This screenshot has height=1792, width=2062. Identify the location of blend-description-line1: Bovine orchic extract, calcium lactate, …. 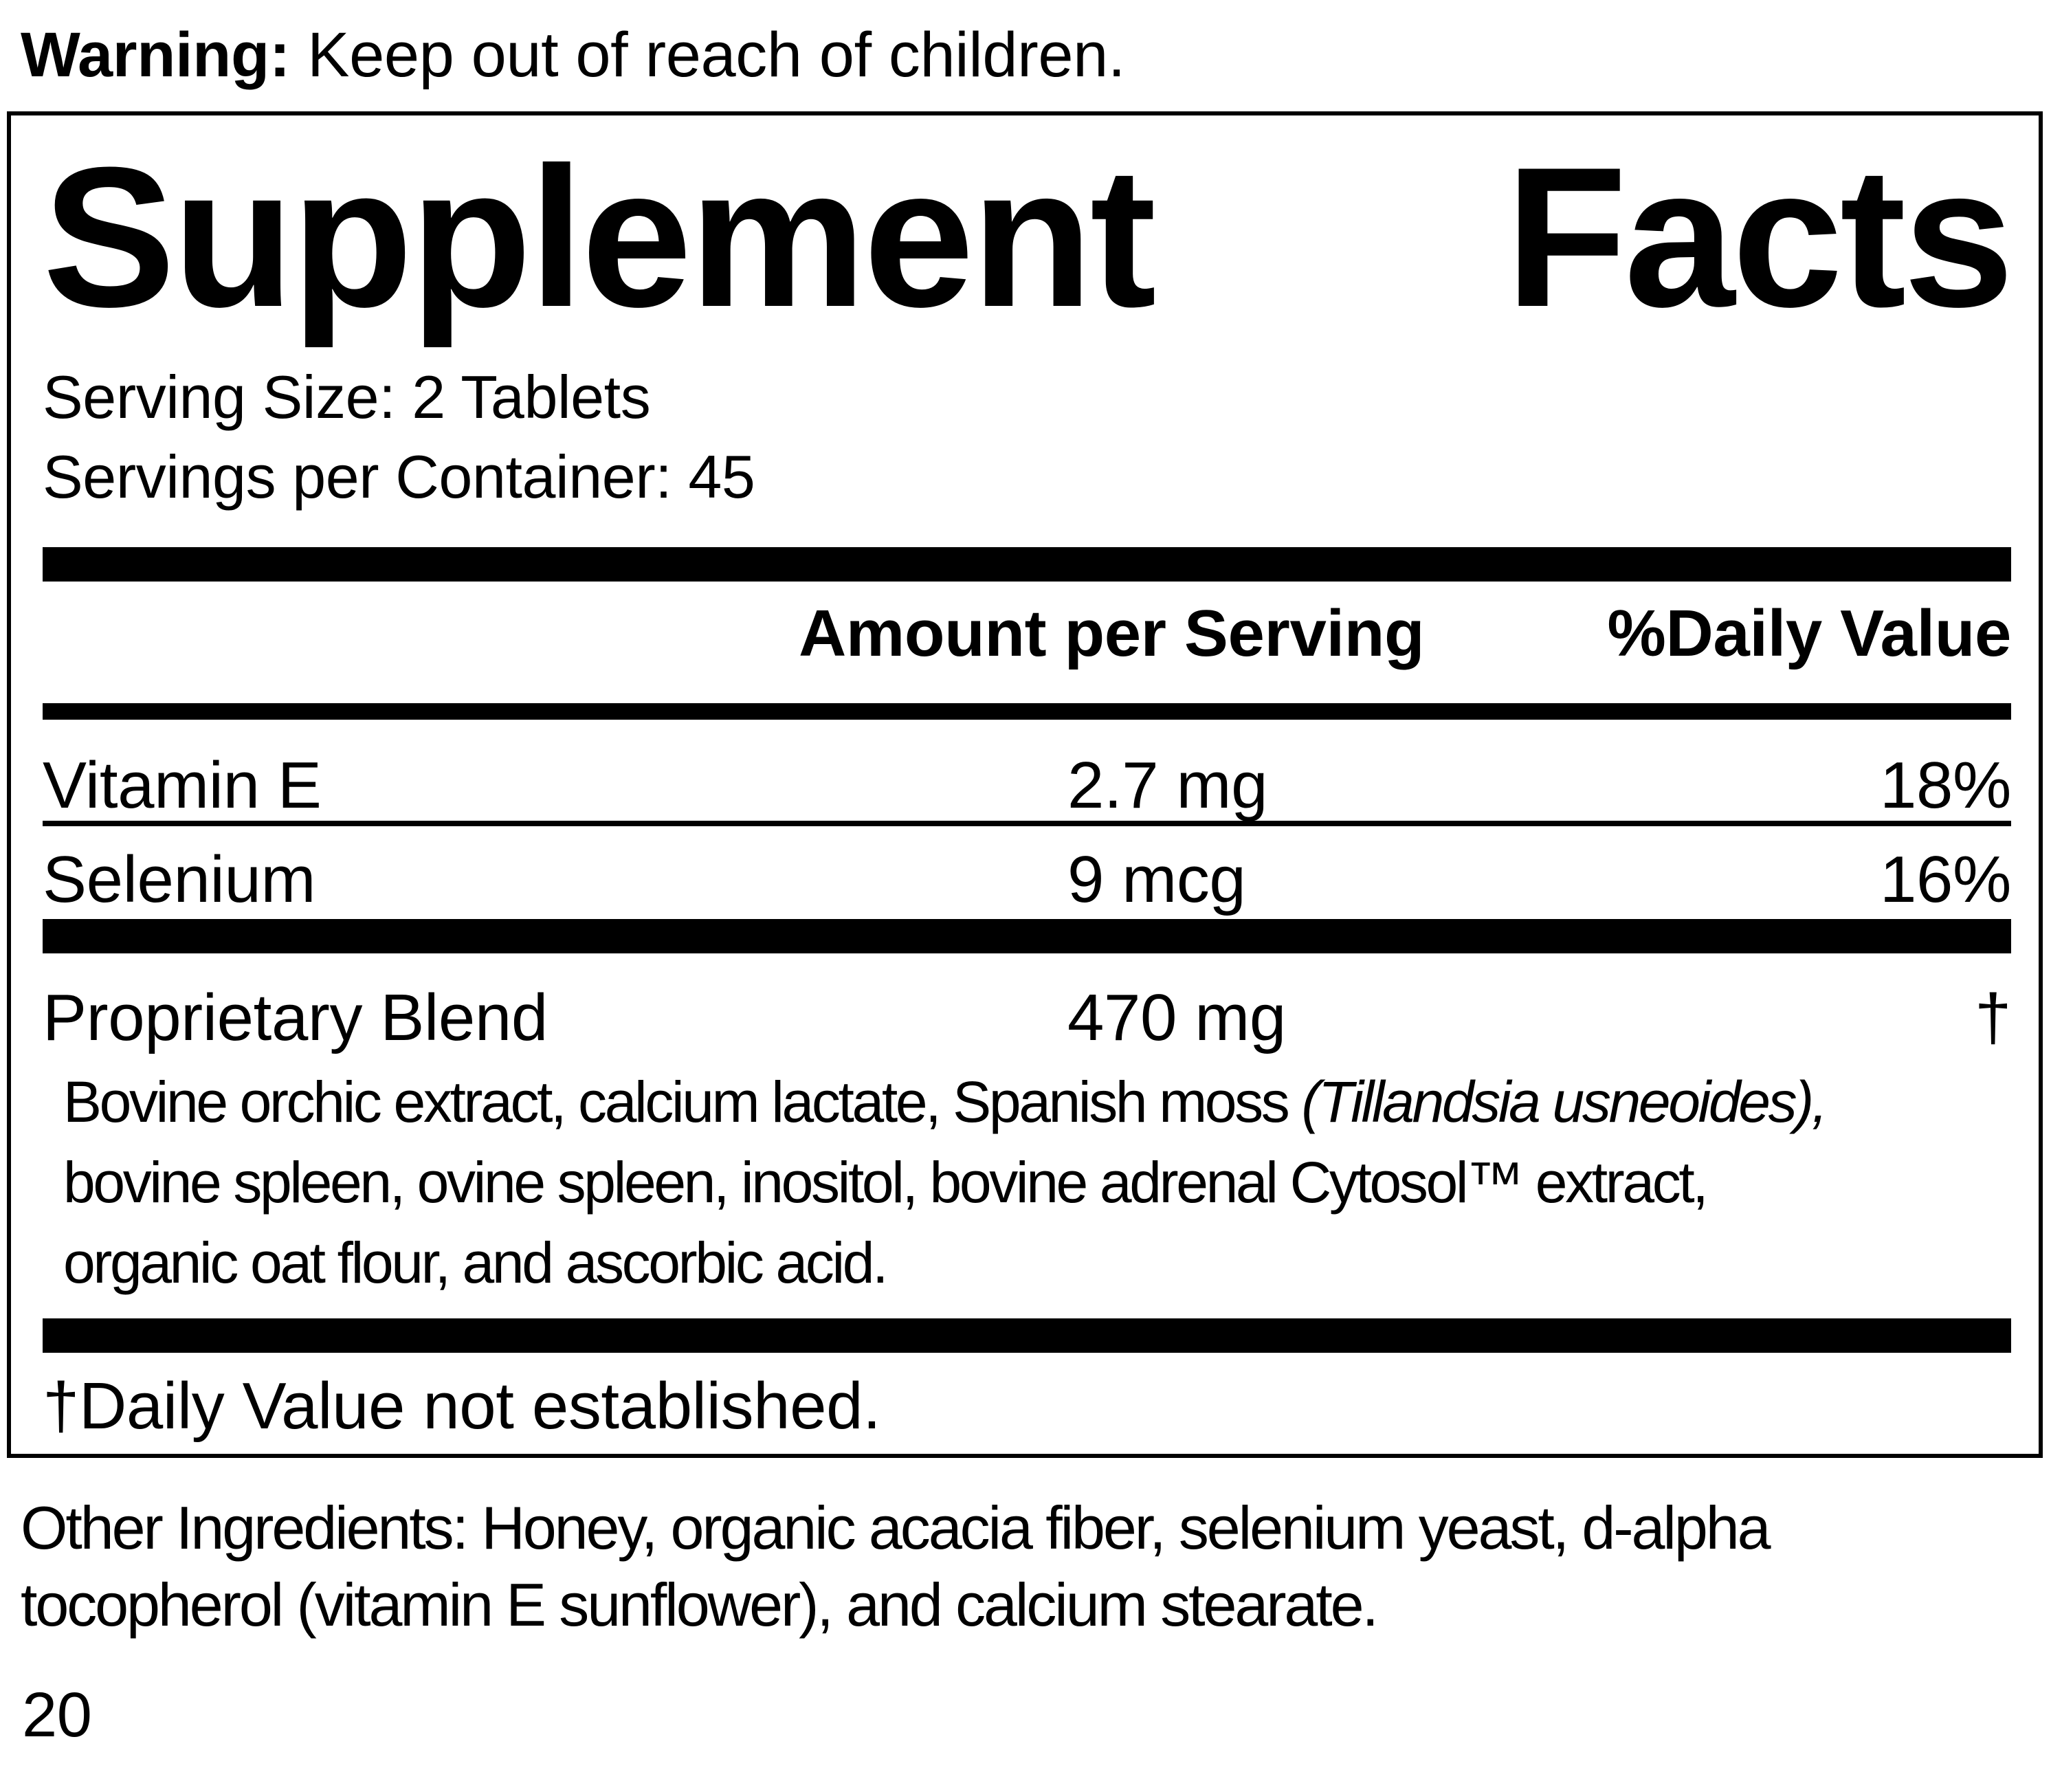
(1037, 1102).